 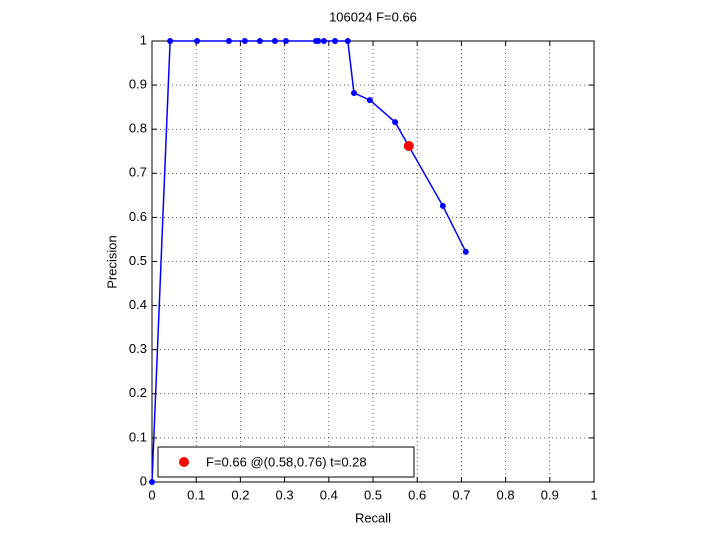 What do you see at coordinates (138, 172) in the screenshot?
I see `y-tick-label: 0.7` at bounding box center [138, 172].